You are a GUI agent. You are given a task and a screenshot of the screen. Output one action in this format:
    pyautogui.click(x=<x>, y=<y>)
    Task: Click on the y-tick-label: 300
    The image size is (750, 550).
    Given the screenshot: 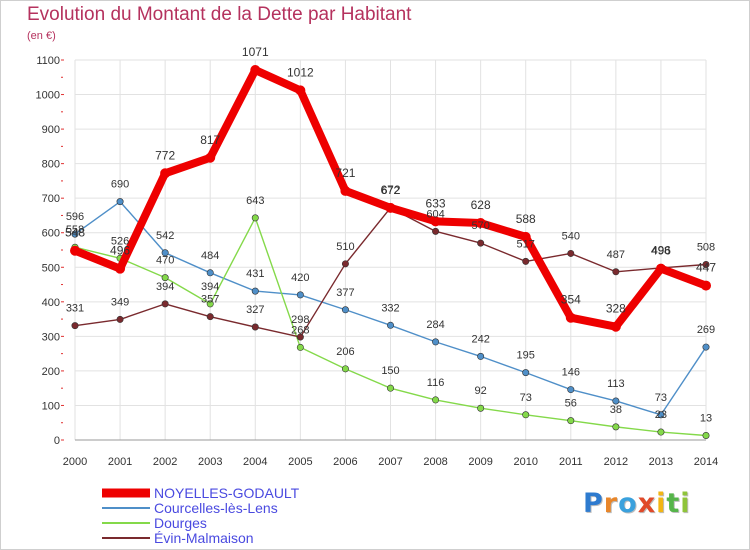 What is the action you would take?
    pyautogui.click(x=51, y=337)
    